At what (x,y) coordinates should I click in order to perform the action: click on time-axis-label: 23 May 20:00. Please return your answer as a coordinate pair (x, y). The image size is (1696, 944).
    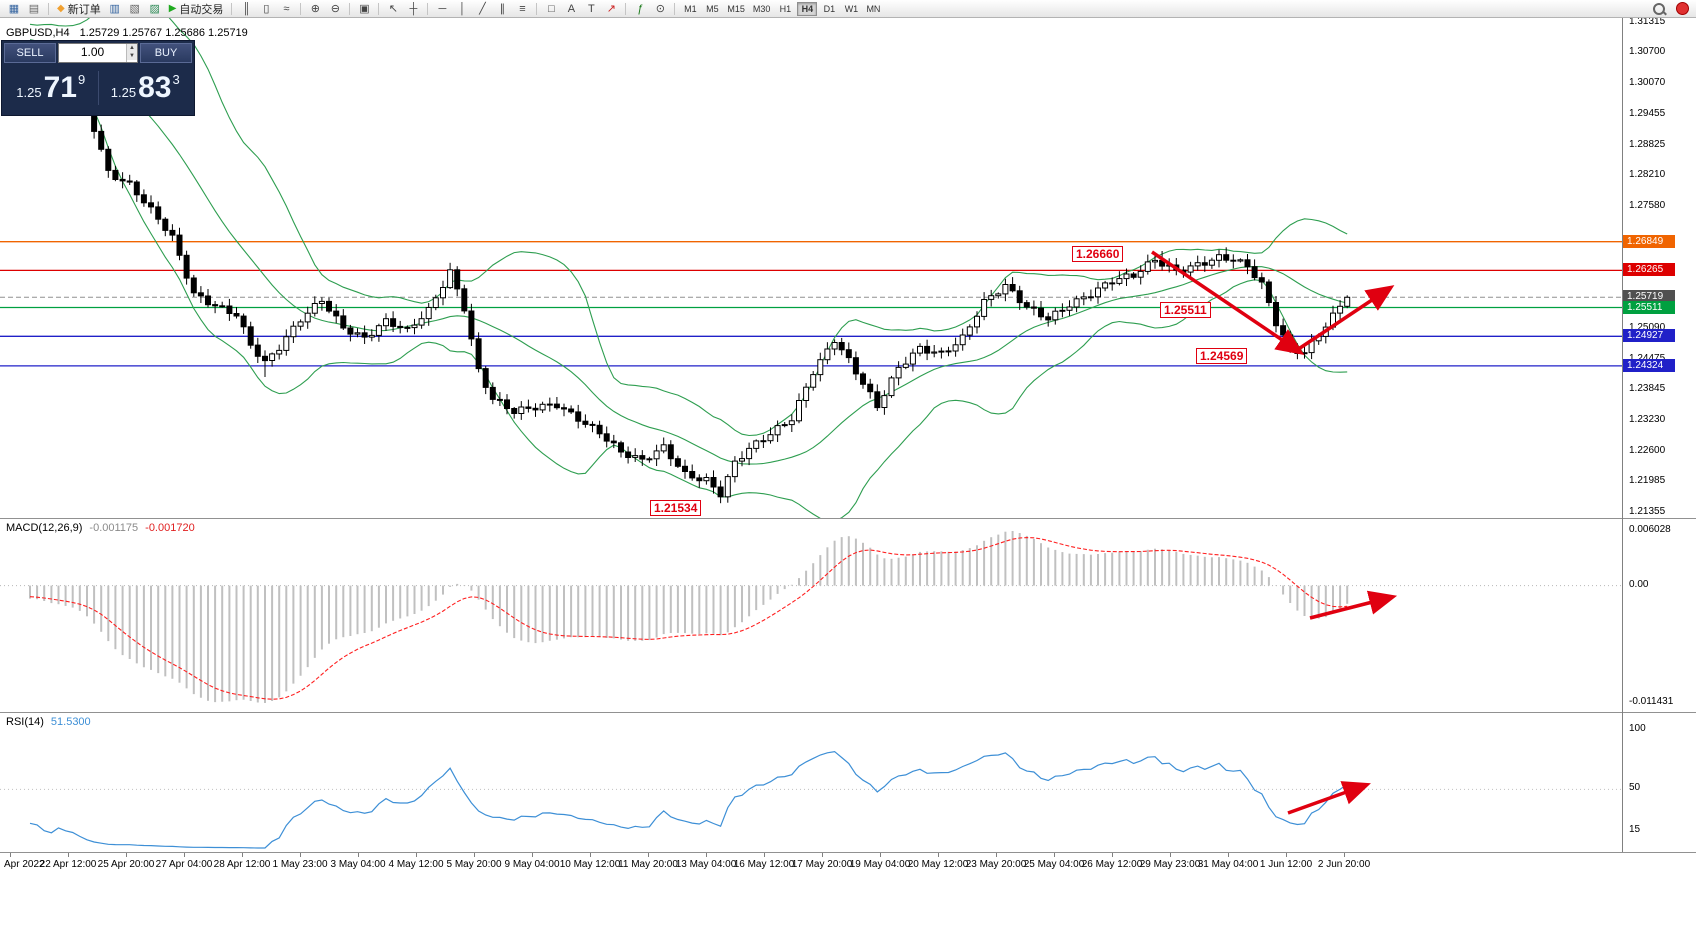
    Looking at the image, I should click on (996, 864).